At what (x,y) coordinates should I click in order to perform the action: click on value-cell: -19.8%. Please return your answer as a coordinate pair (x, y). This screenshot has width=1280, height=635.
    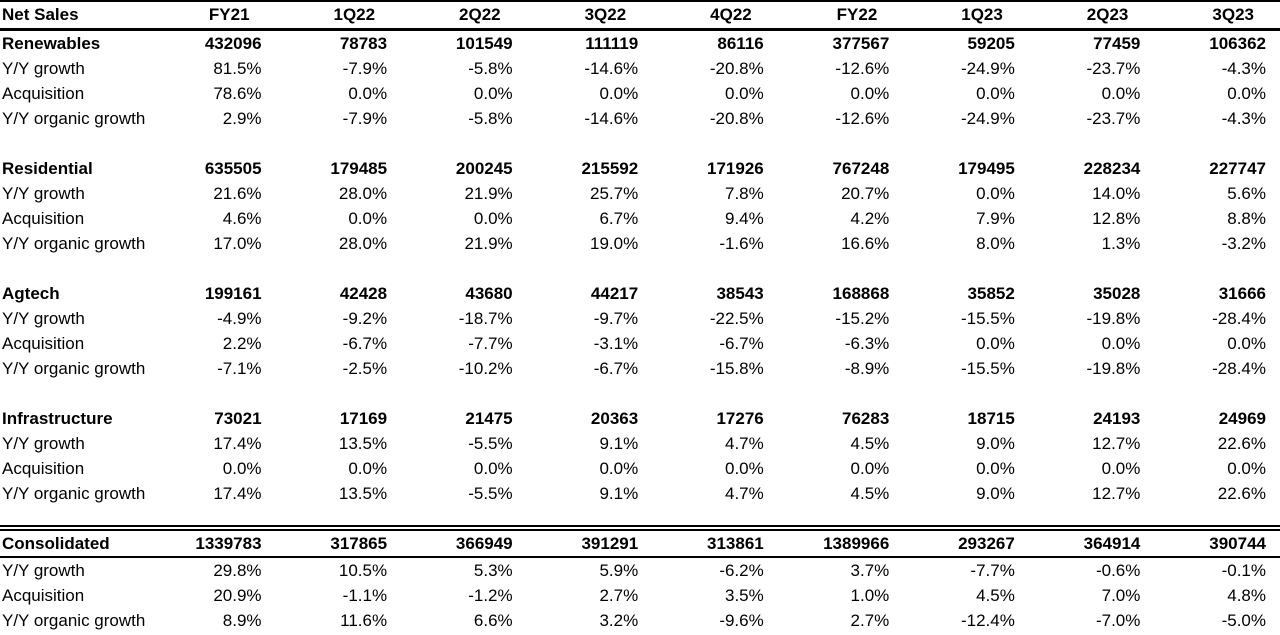
    Looking at the image, I should click on (1113, 318).